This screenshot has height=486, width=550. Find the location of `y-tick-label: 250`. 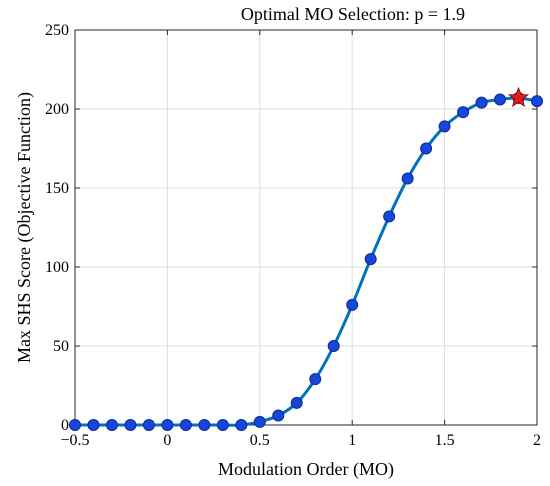

y-tick-label: 250 is located at coordinates (57, 30).